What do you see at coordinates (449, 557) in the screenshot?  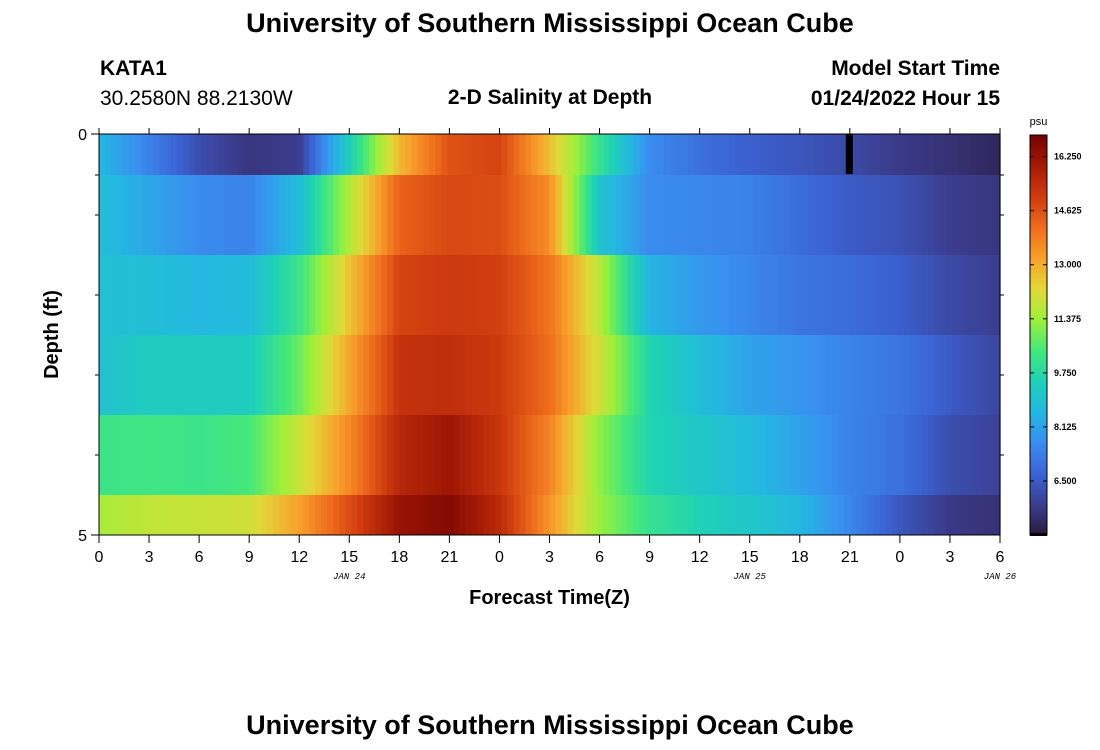 I see `x-tick-label: 21` at bounding box center [449, 557].